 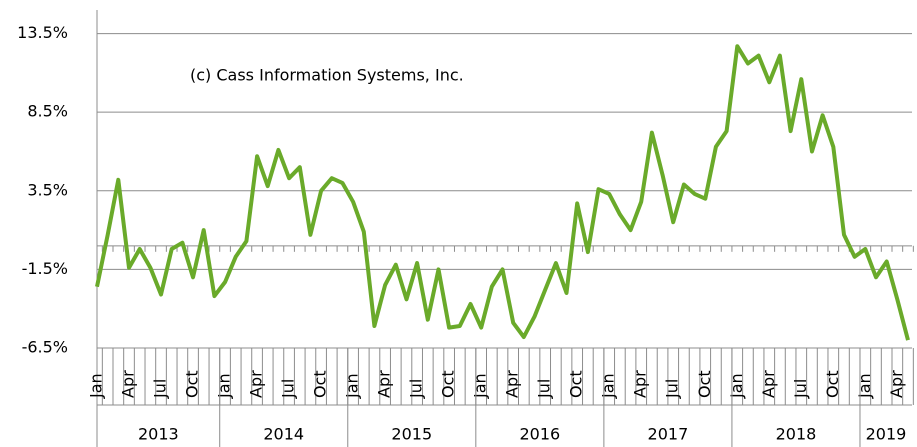 I want to click on y-tick-label: 13.5%, so click(x=42, y=32).